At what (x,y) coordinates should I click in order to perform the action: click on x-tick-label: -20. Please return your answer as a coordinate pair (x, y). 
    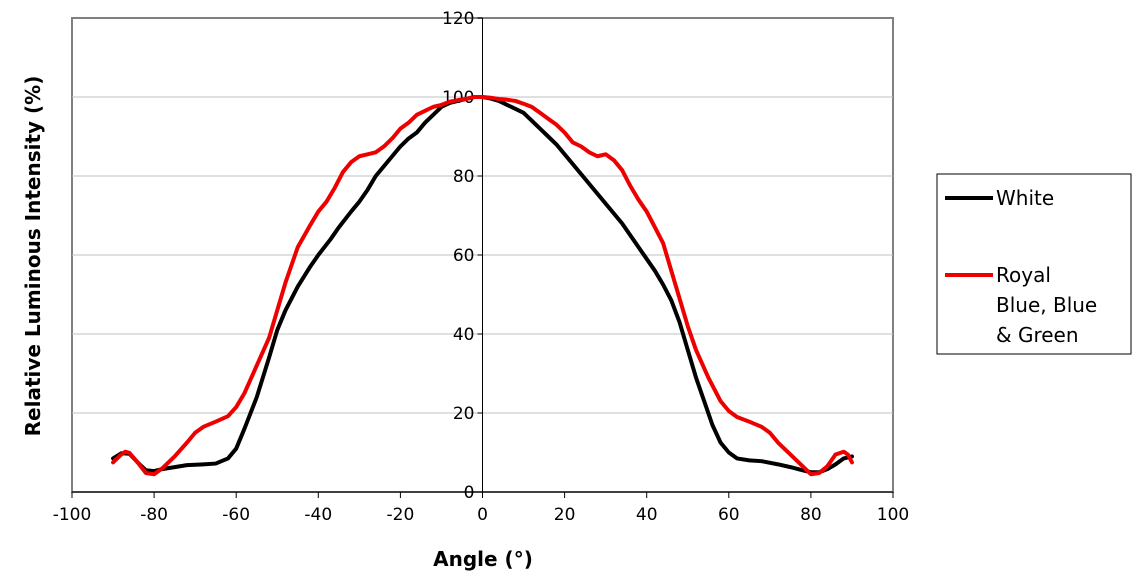
    Looking at the image, I should click on (401, 515).